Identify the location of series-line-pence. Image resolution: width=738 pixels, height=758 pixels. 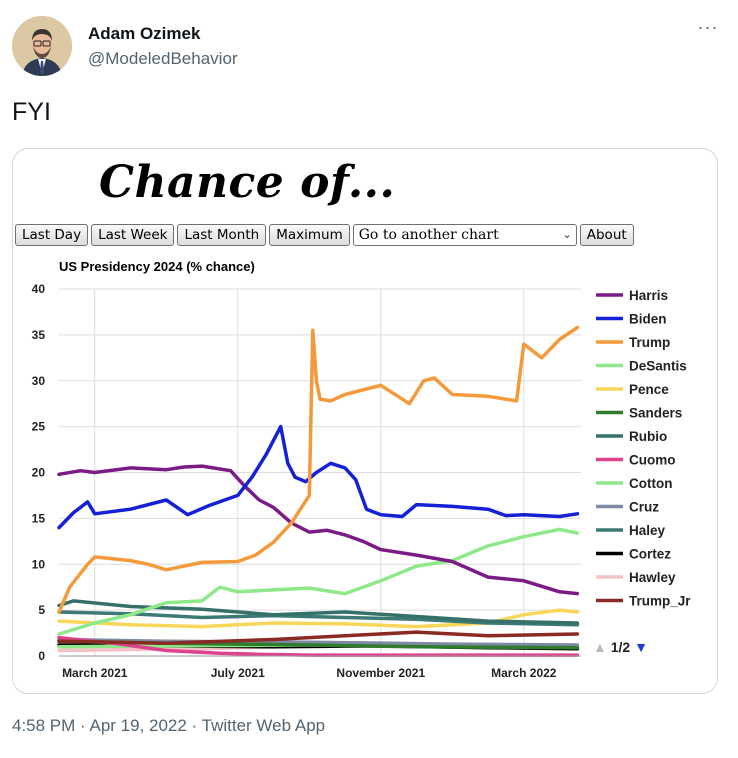
(318, 618).